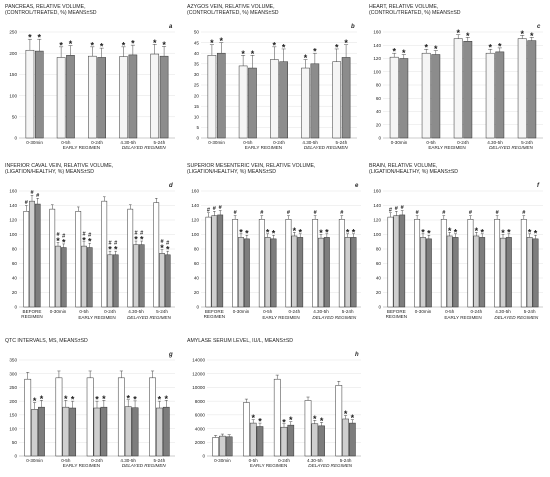 The image size is (550, 477). I want to click on significance-mark-d-0-1-0: #, so click(32, 193).